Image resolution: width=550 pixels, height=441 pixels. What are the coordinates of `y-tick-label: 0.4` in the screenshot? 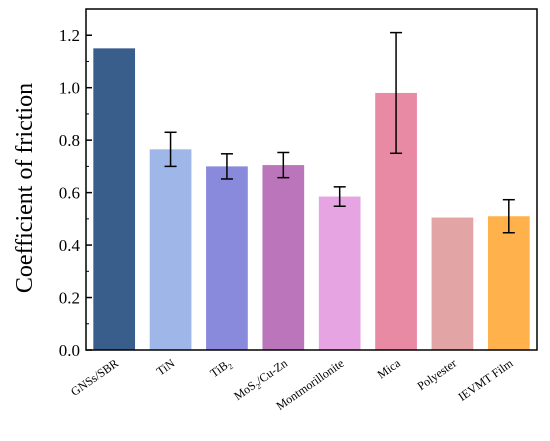 It's located at (70, 245).